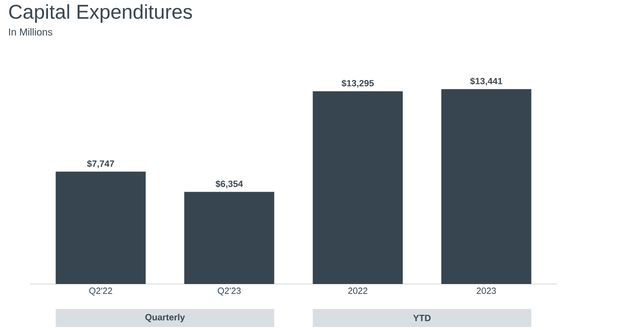 The image size is (640, 330). What do you see at coordinates (100, 164) in the screenshot?
I see `data-label: $7,747` at bounding box center [100, 164].